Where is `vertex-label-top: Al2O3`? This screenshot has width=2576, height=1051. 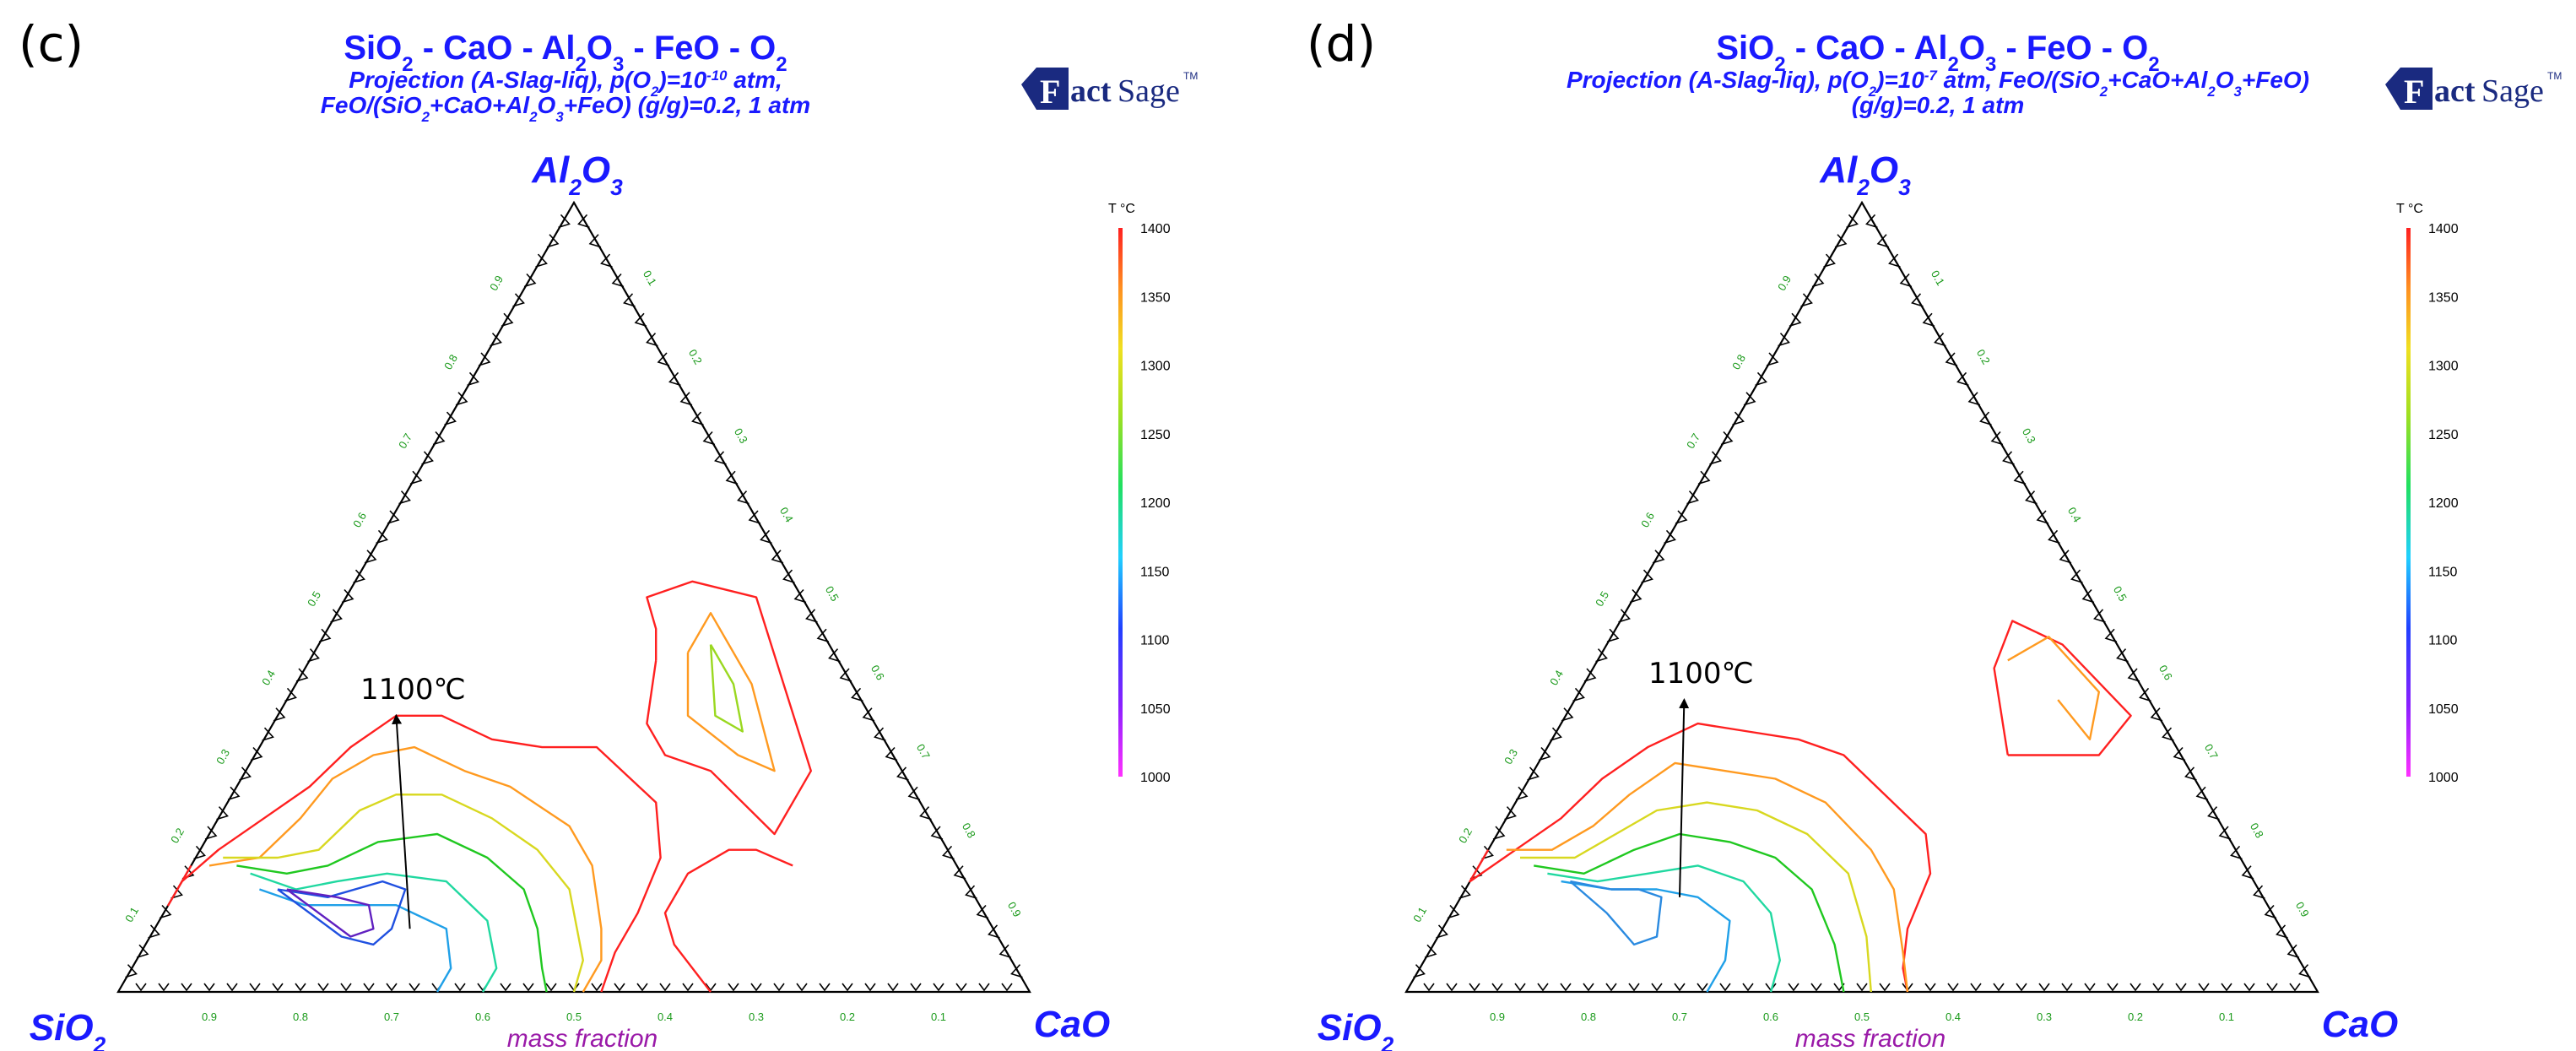
vertex-label-top: Al2O3 is located at coordinates (577, 174).